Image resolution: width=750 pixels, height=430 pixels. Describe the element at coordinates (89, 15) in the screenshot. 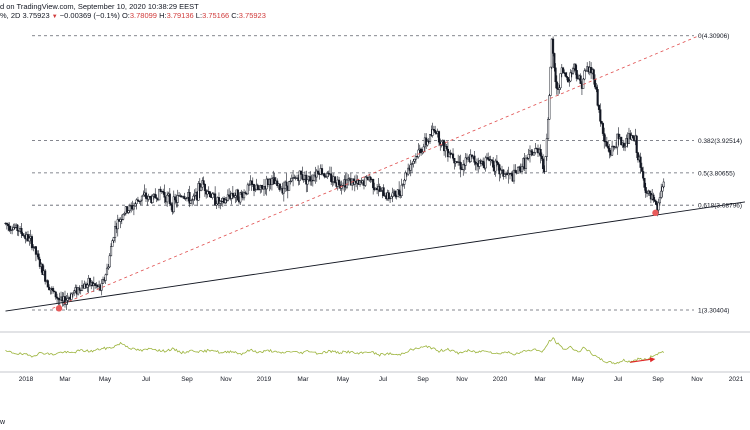

I see `price-change: −0.00369 (−0.1%)` at that location.